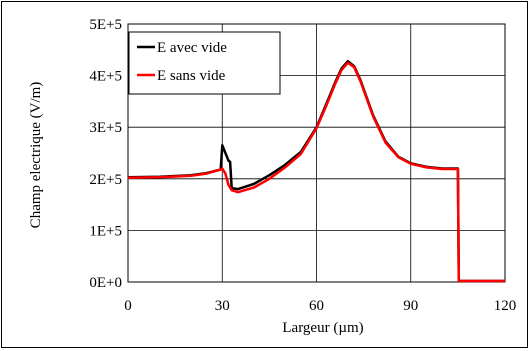 The height and width of the screenshot is (351, 531). I want to click on legend-label-sans-vide: E sans vide, so click(191, 76).